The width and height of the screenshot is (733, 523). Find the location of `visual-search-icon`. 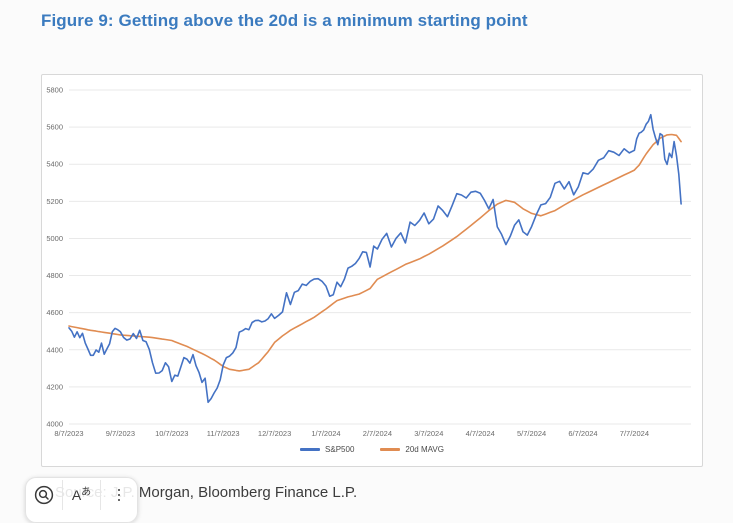

visual-search-icon is located at coordinates (44, 495).